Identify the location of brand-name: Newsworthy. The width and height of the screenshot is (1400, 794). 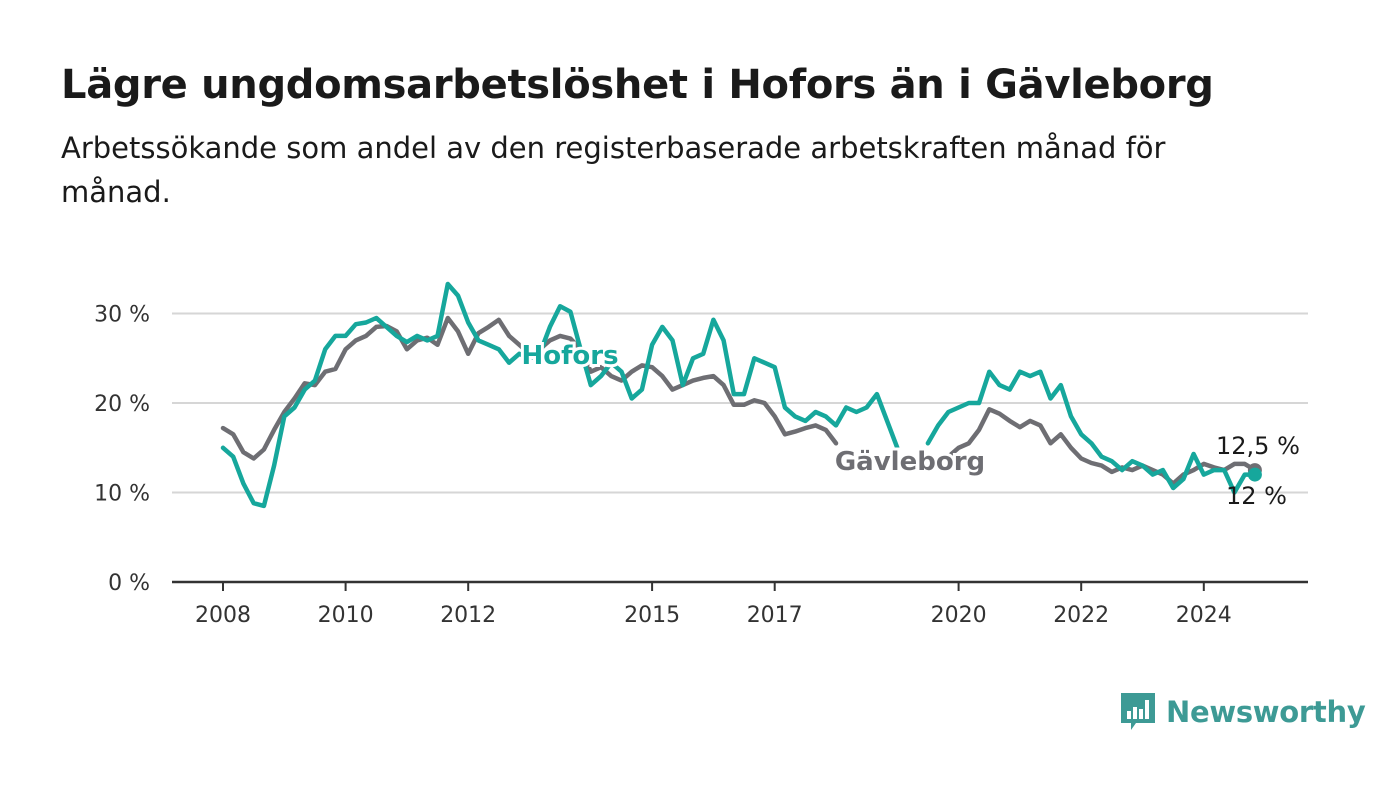
(1266, 712).